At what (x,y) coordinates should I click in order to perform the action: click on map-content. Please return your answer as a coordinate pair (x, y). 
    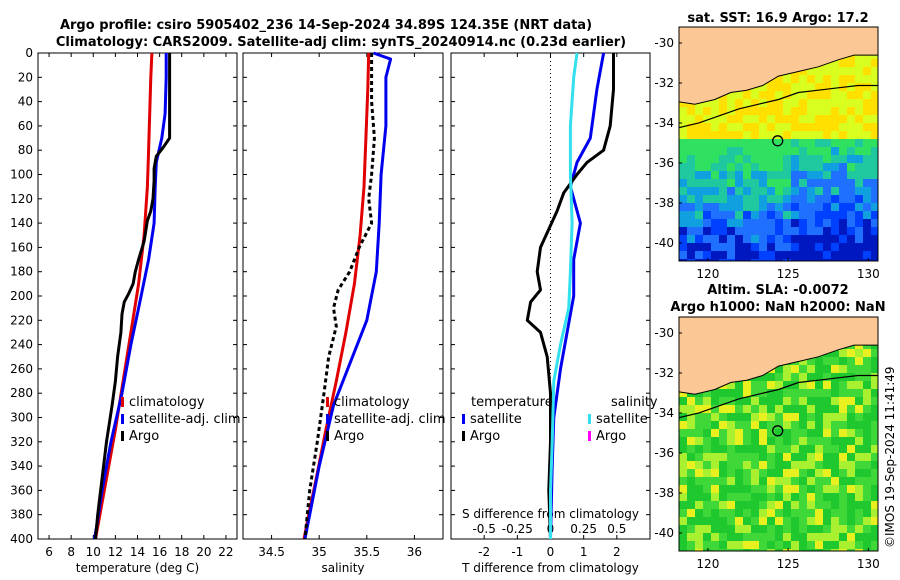
    Looking at the image, I should click on (778, 144).